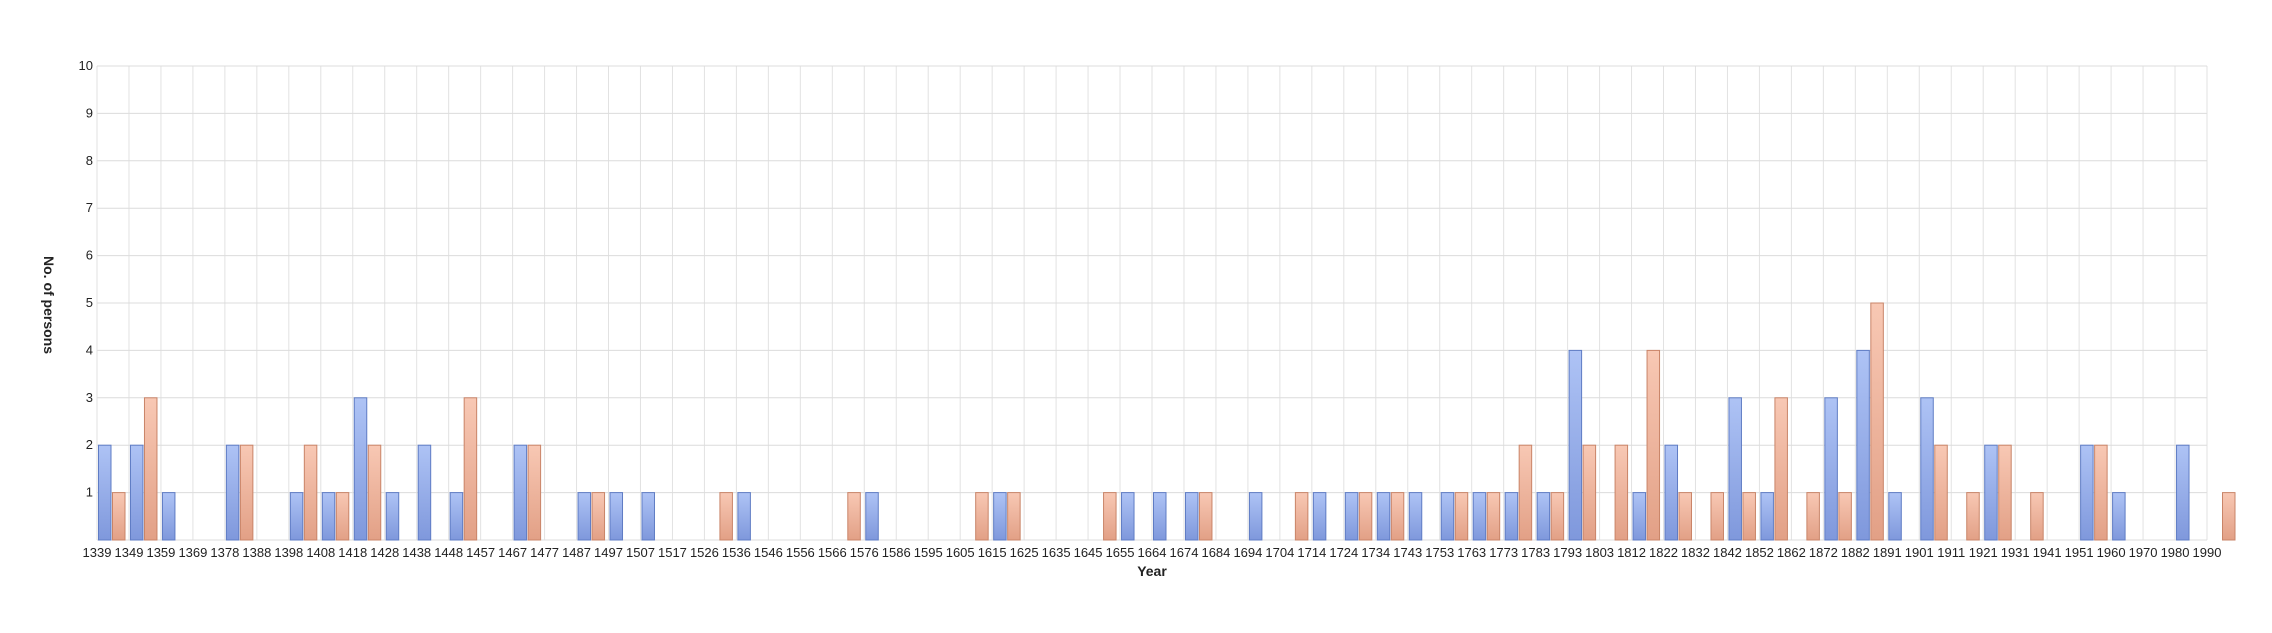  What do you see at coordinates (288, 552) in the screenshot?
I see `x-tick-label: 1398` at bounding box center [288, 552].